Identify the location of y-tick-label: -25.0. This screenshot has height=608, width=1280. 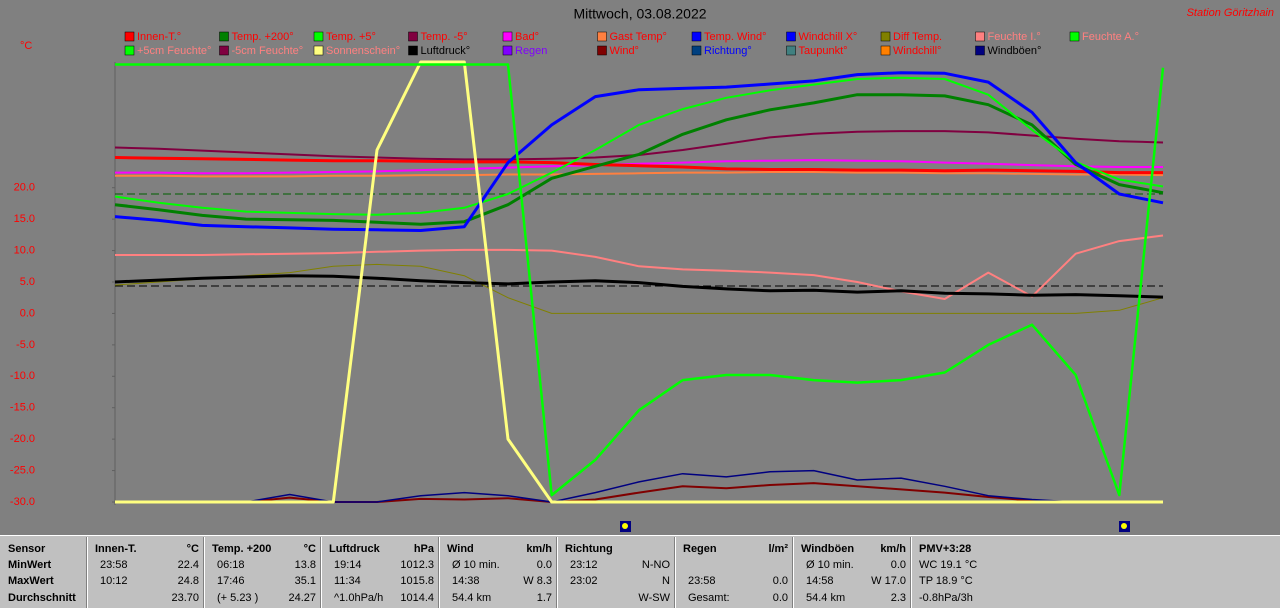
(22, 470).